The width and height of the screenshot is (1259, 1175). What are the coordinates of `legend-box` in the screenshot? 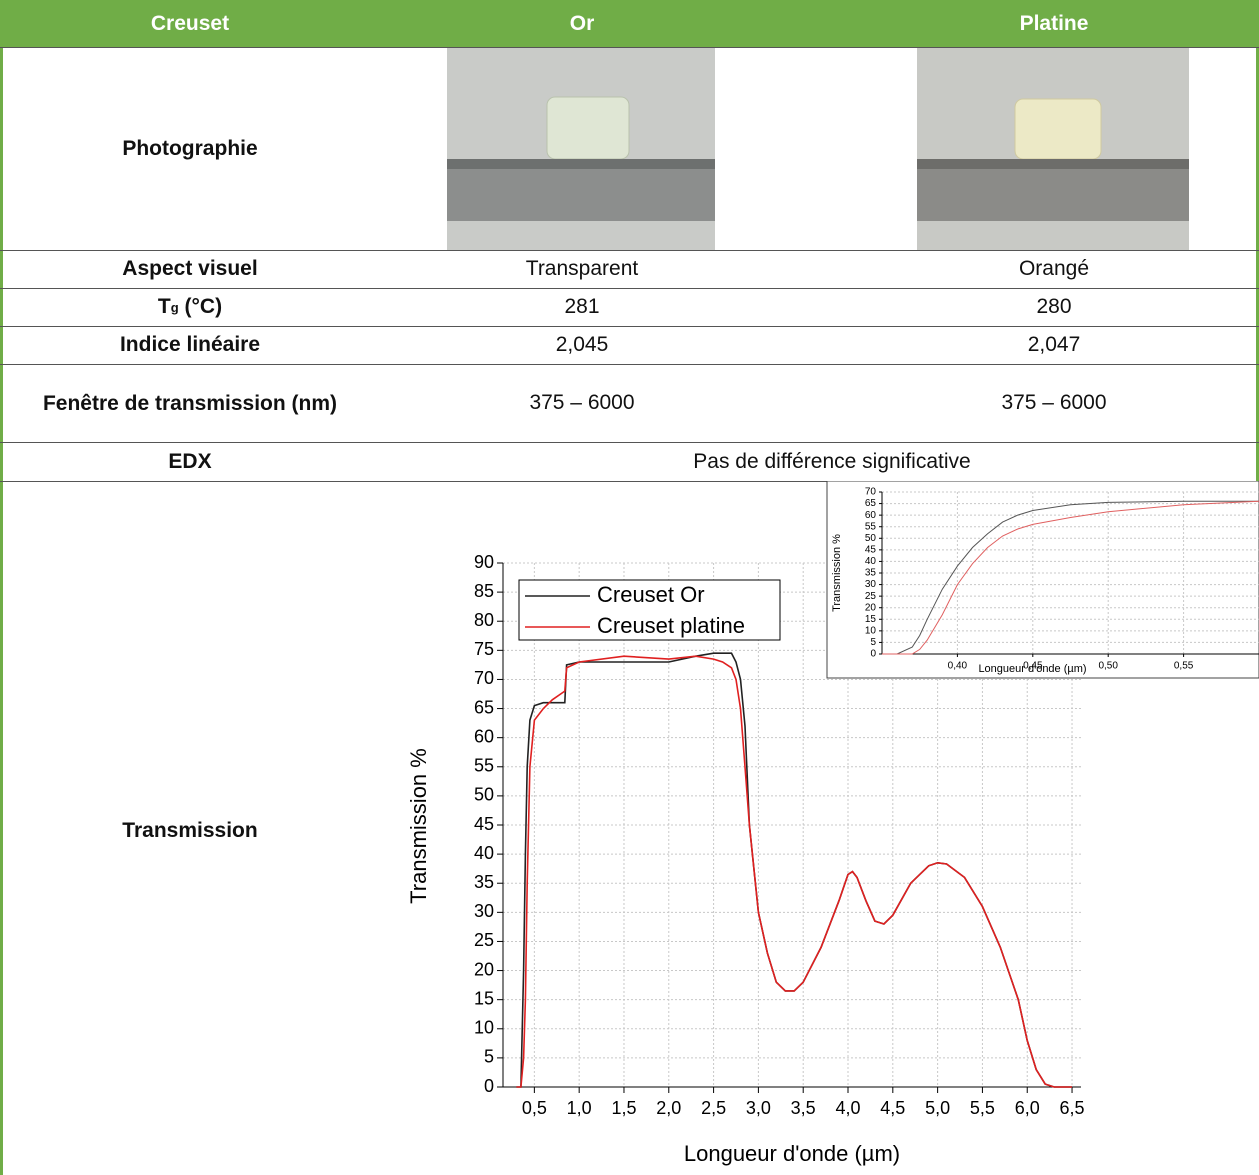 It's located at (649, 610).